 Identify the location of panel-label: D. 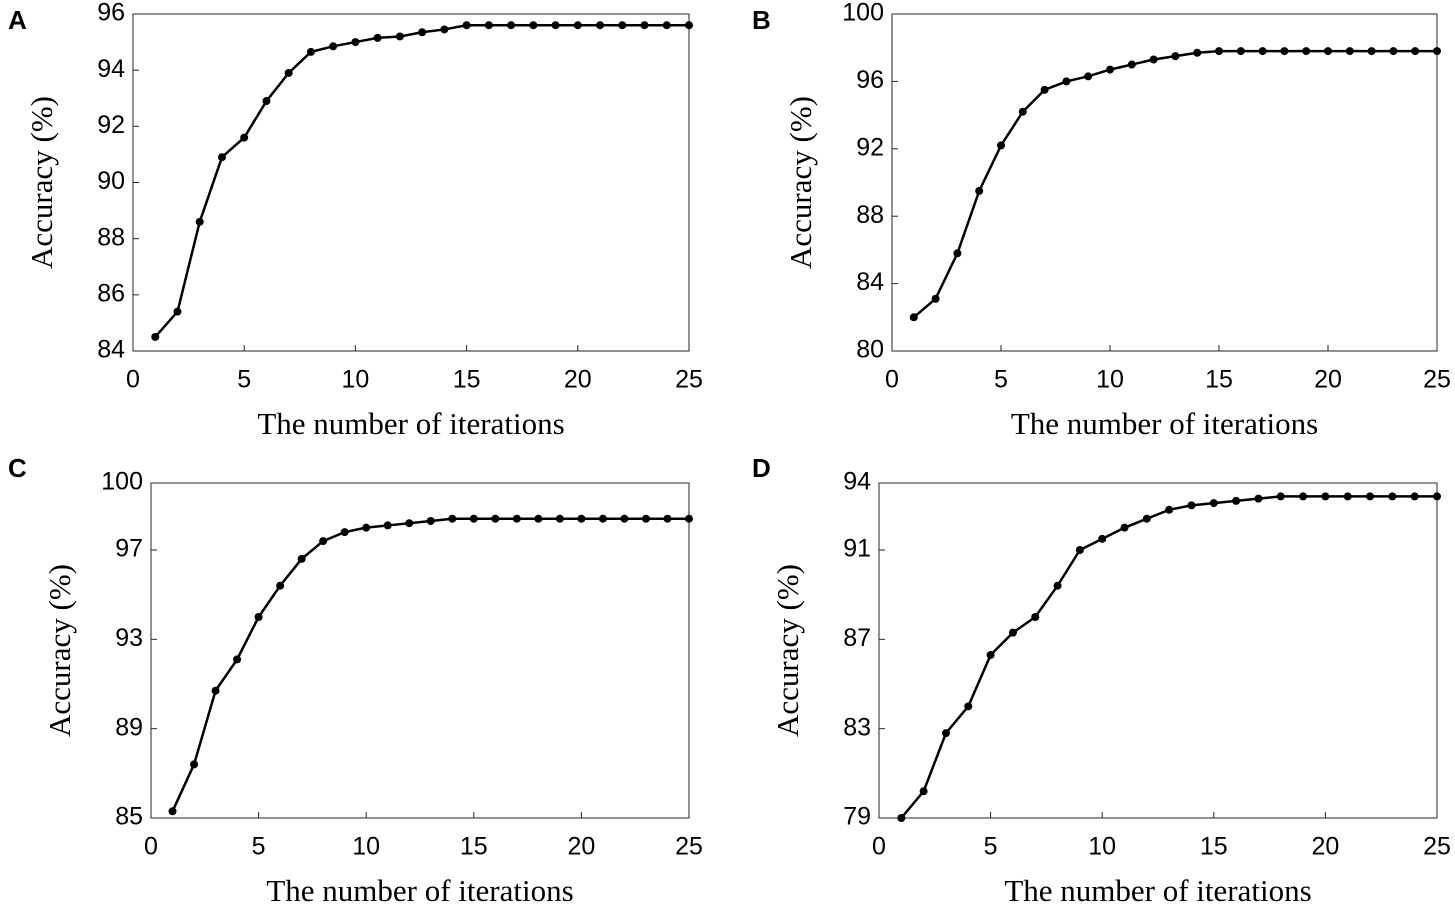
(761, 468).